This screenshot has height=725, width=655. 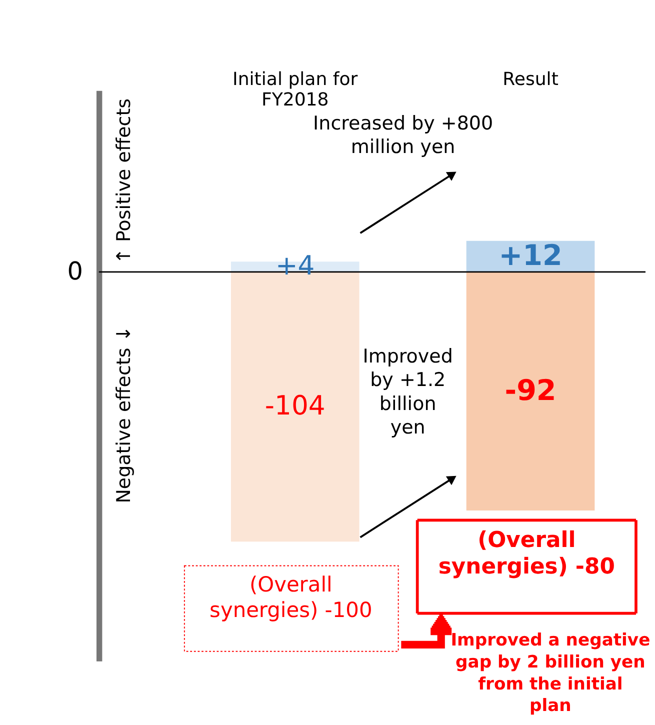 I want to click on annotation: Increased by +800 million yen, so click(x=403, y=135).